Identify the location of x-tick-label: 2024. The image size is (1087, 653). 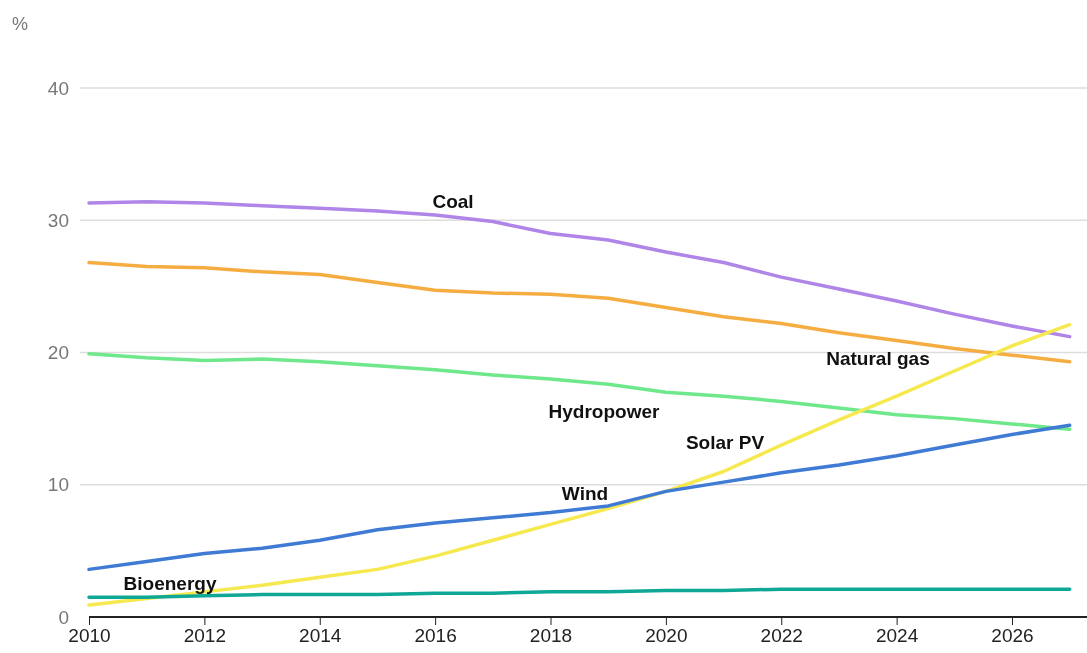
(897, 636).